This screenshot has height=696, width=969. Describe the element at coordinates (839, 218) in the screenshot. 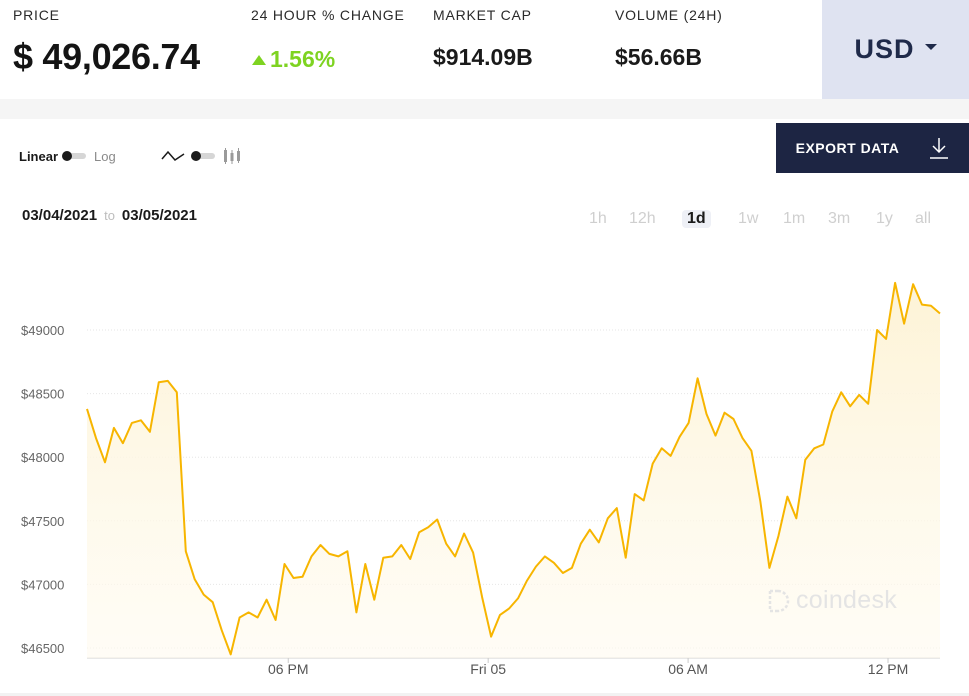

I see `period-3m: 3m` at that location.